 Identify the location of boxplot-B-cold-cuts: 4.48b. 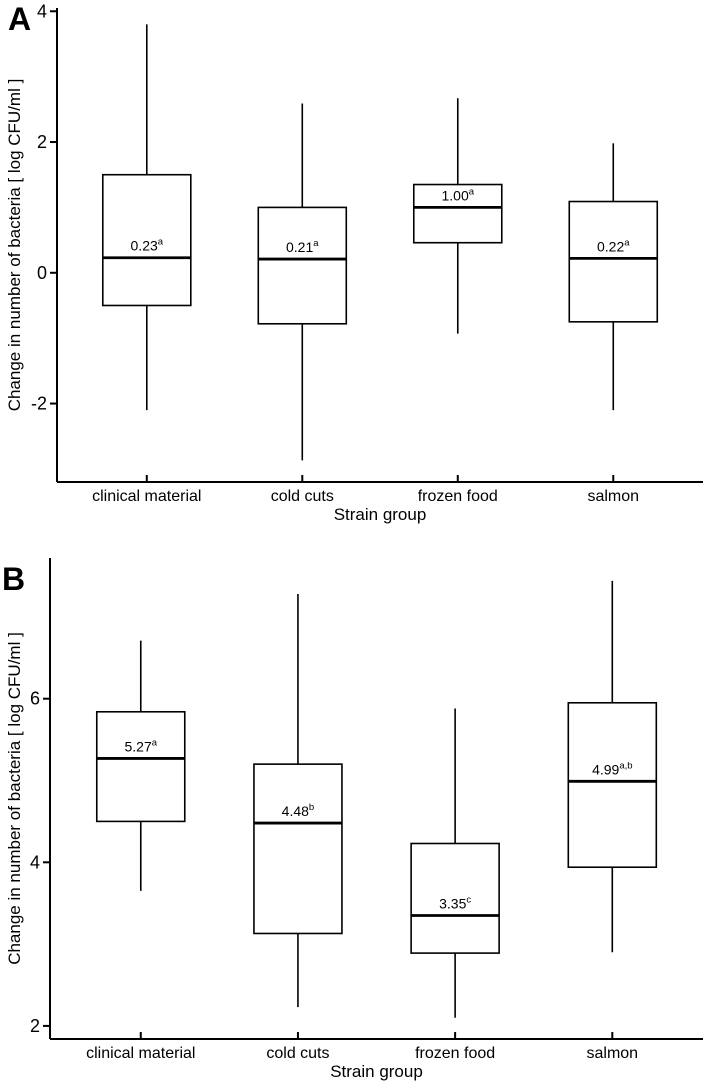
(298, 800).